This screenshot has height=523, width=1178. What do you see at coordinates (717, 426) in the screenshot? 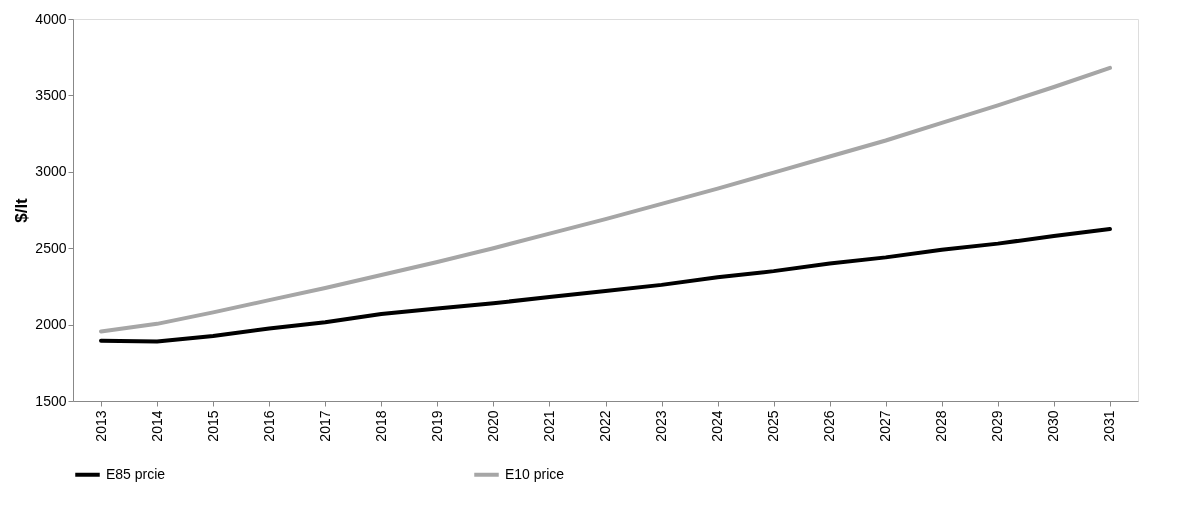
I see `x-tick-label: 2024` at bounding box center [717, 426].